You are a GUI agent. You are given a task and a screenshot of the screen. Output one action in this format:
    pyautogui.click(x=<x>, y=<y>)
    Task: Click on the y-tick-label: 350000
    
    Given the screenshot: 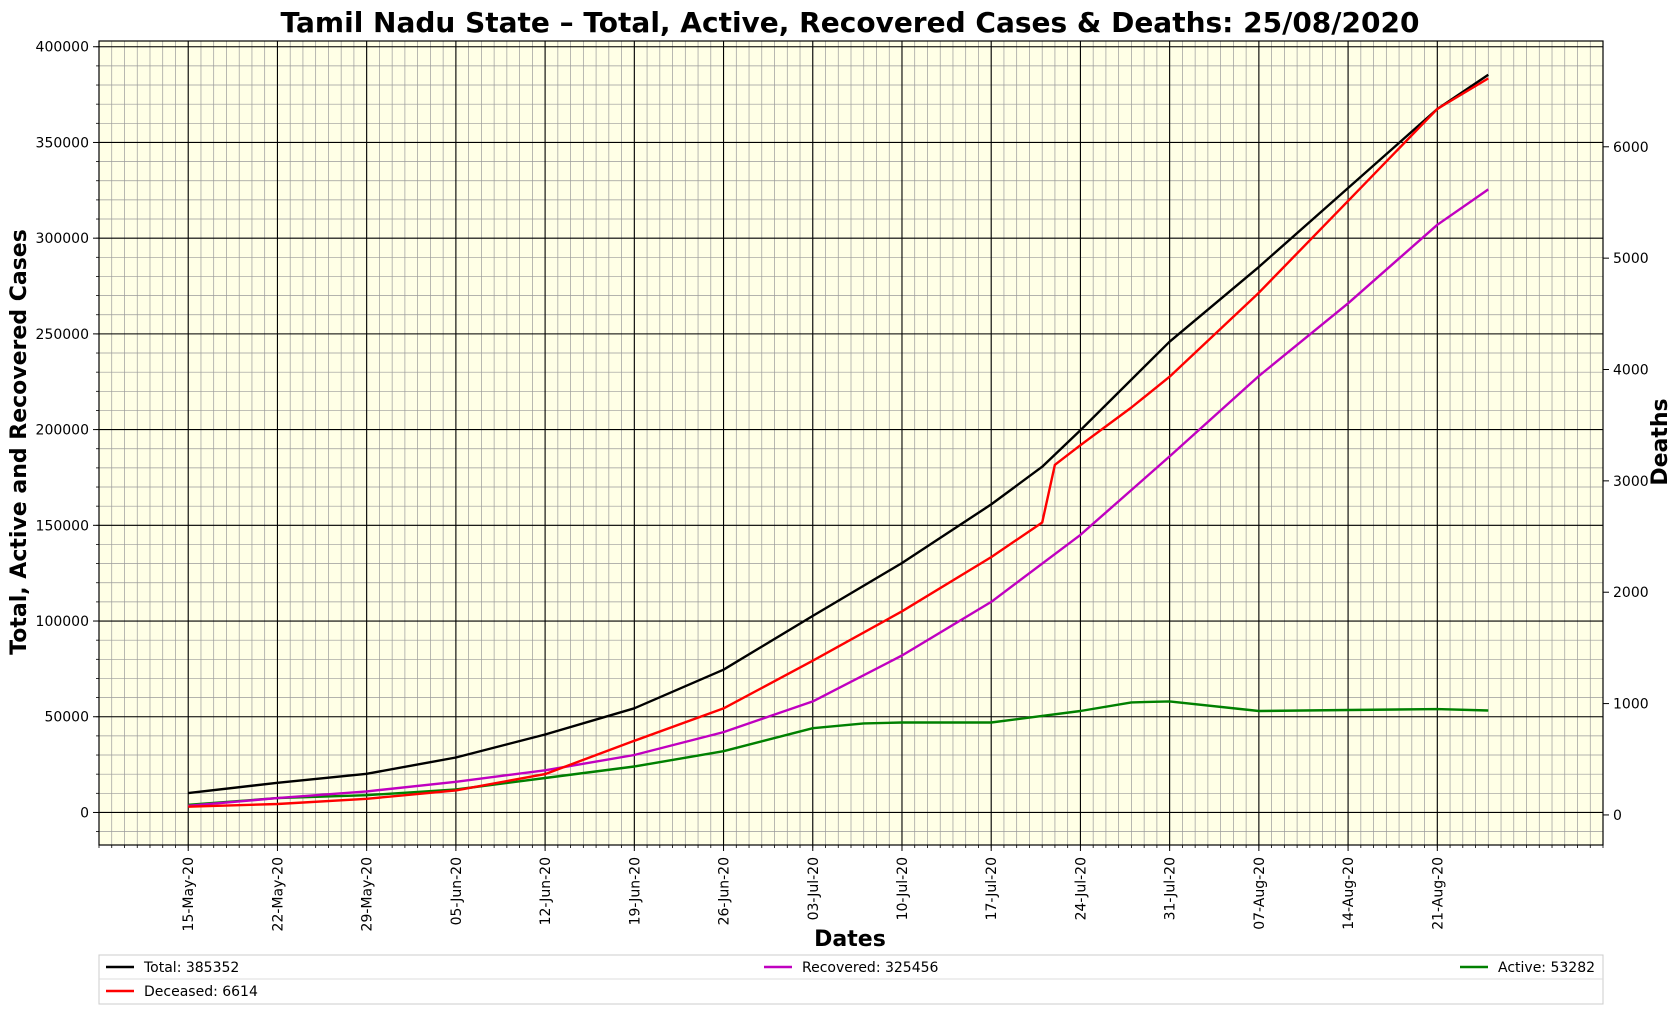 What is the action you would take?
    pyautogui.click(x=62, y=143)
    